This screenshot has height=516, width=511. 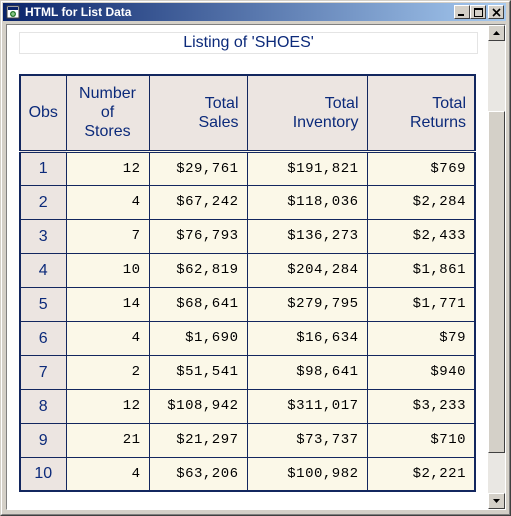 I want to click on table-row: 6 4 $1,690 $16,634 $79, so click(x=247, y=338).